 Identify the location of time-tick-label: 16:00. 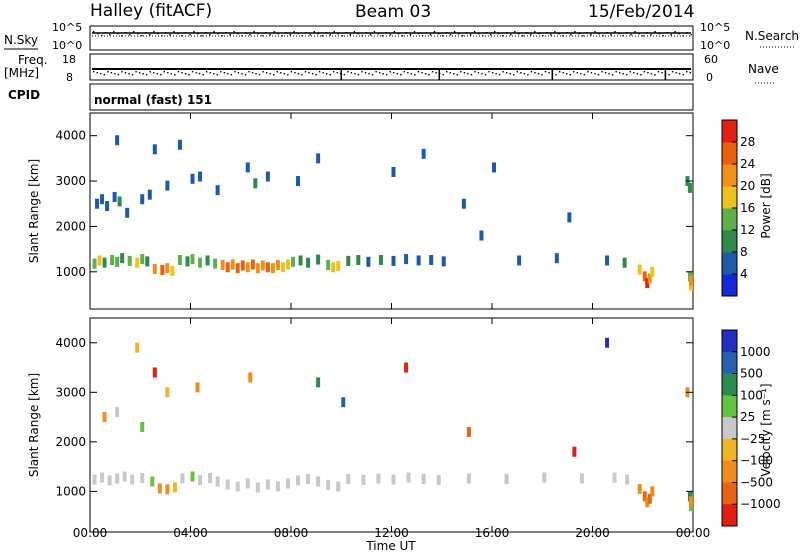
(492, 533).